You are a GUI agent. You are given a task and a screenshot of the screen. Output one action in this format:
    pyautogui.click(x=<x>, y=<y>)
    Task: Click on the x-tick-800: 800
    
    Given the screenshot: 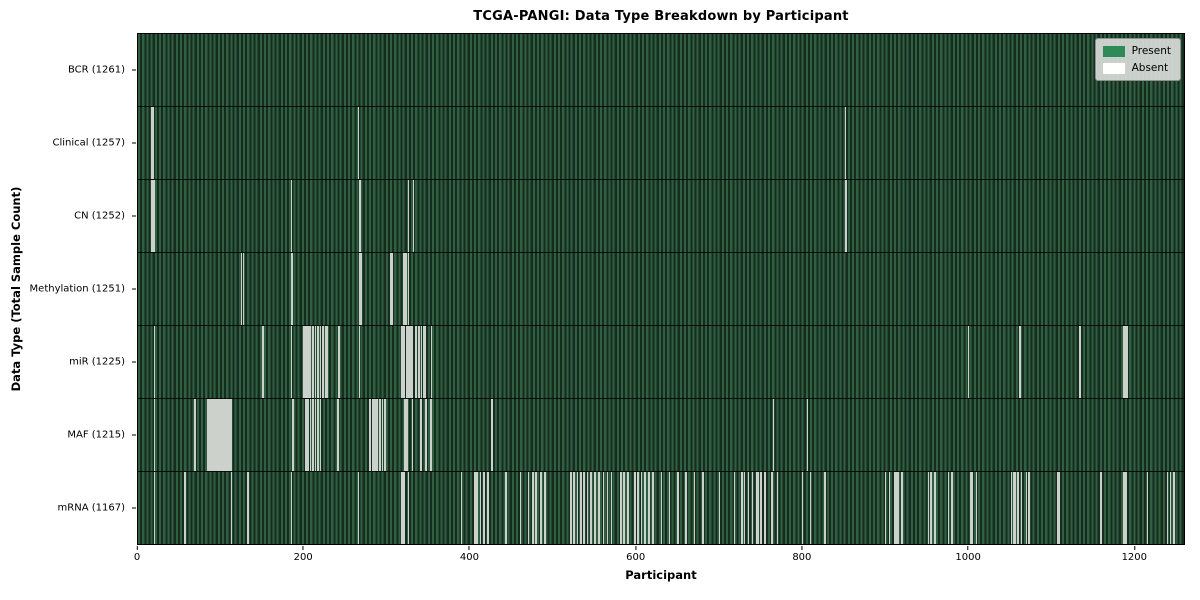 What is the action you would take?
    pyautogui.click(x=801, y=554)
    